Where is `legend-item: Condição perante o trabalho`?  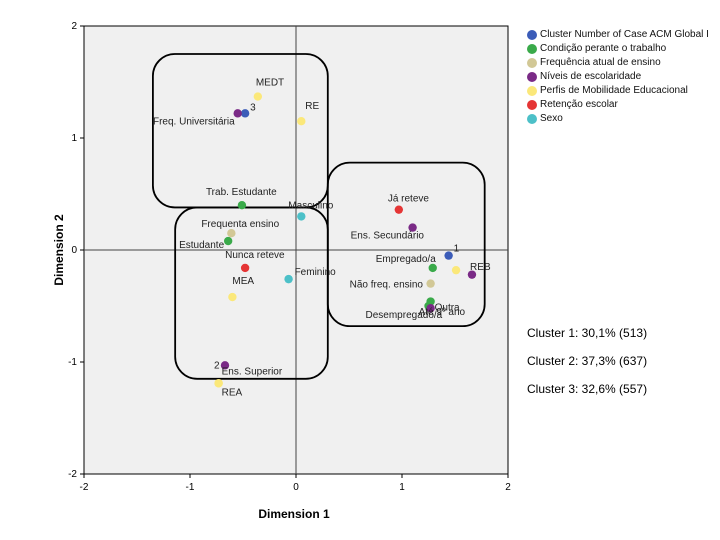
legend-item: Condição perante o trabalho is located at coordinates (622, 48).